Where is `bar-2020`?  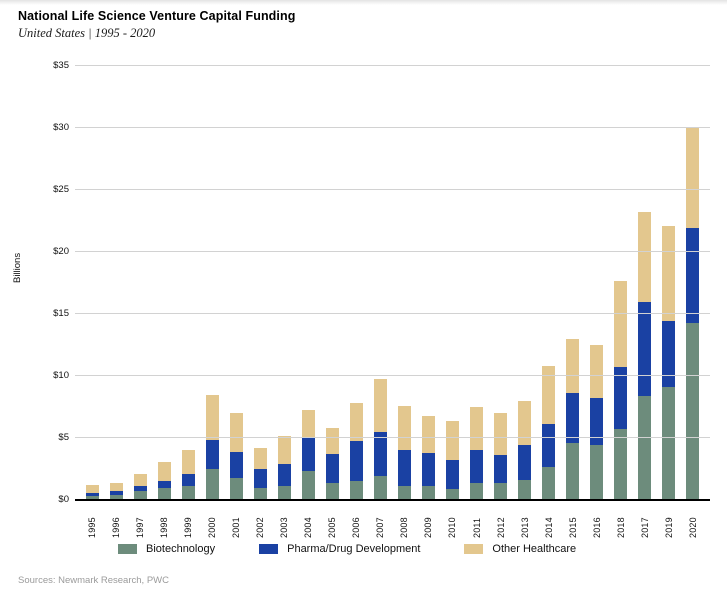 bar-2020 is located at coordinates (693, 314).